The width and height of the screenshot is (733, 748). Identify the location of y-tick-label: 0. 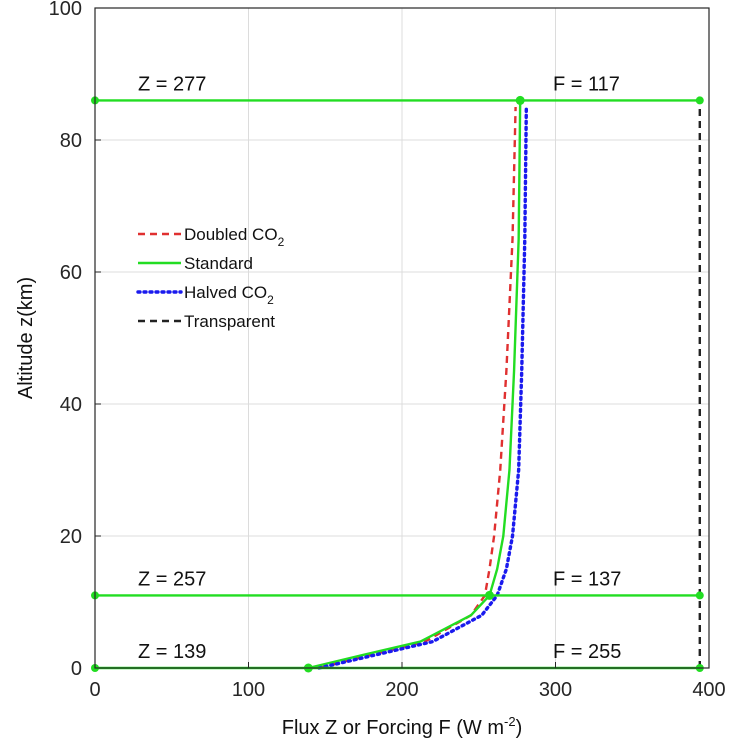
(76, 669).